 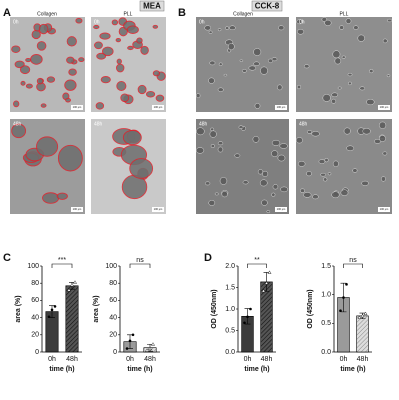 What do you see at coordinates (35, 300) in the screenshot?
I see `y-tick-label: 60` at bounding box center [35, 300].